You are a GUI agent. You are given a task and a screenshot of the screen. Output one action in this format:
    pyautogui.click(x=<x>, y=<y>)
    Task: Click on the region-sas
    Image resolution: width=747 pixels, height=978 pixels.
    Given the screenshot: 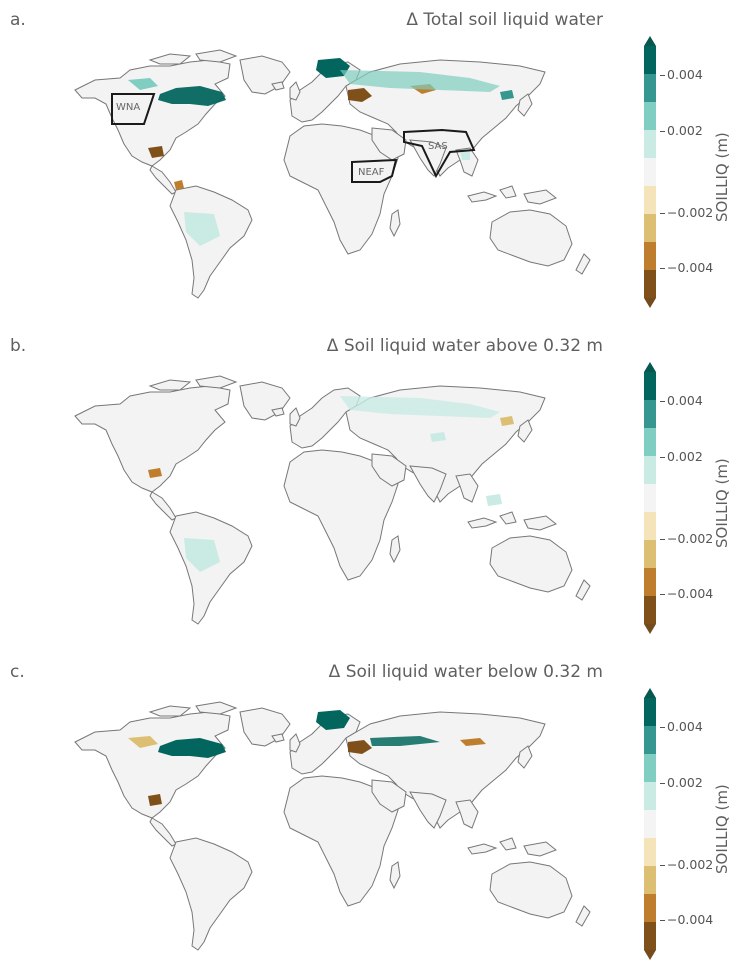 What is the action you would take?
    pyautogui.click(x=439, y=153)
    